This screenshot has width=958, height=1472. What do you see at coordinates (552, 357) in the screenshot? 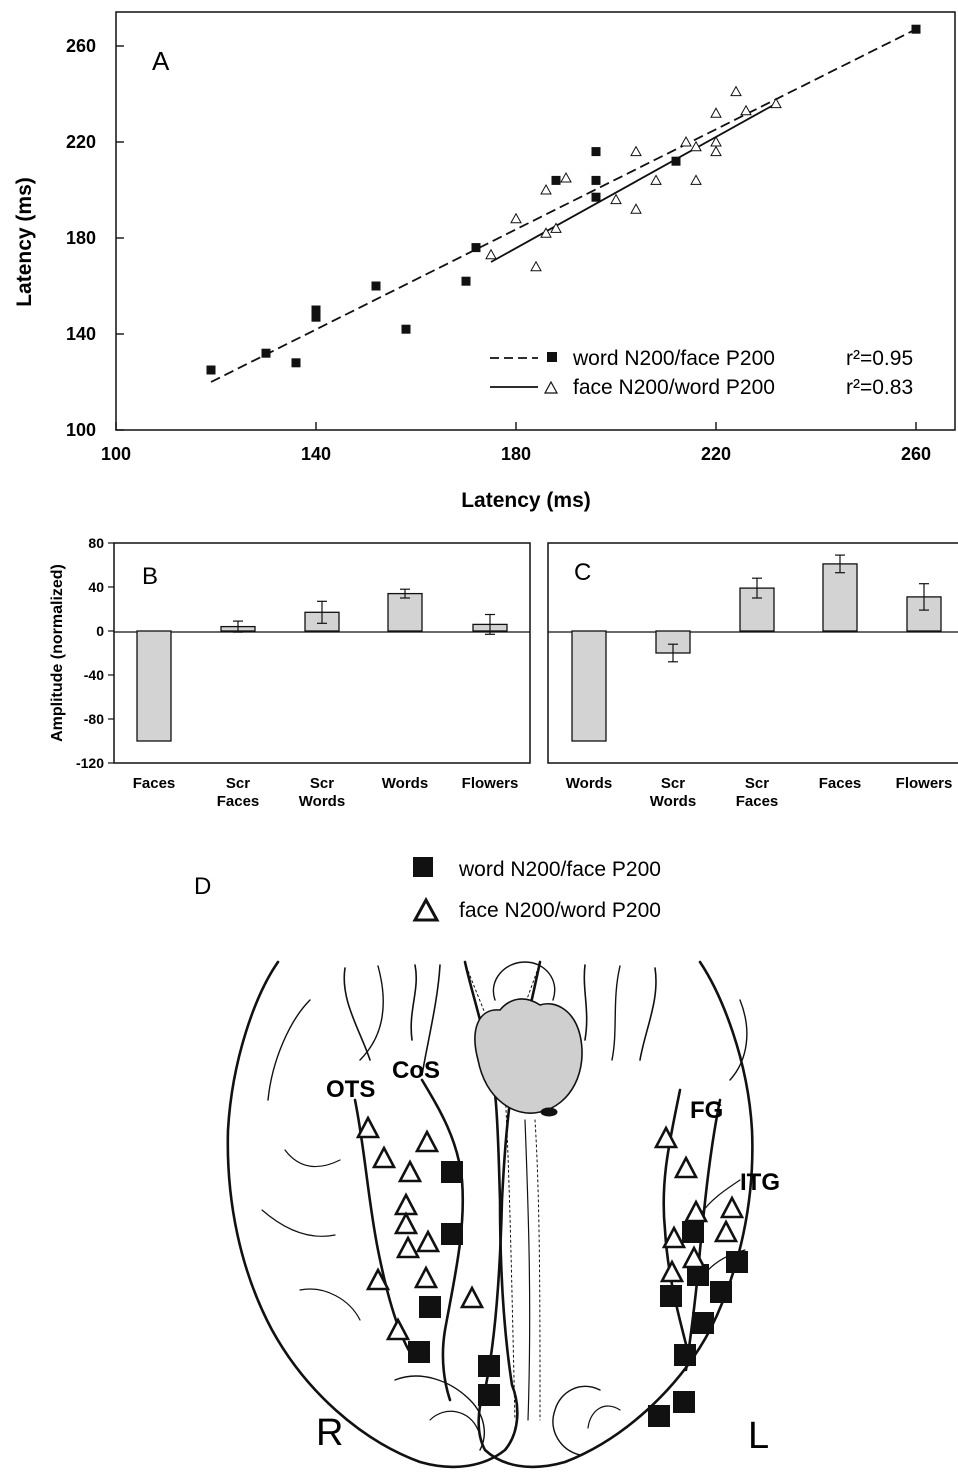
I see `legend-square-marker` at bounding box center [552, 357].